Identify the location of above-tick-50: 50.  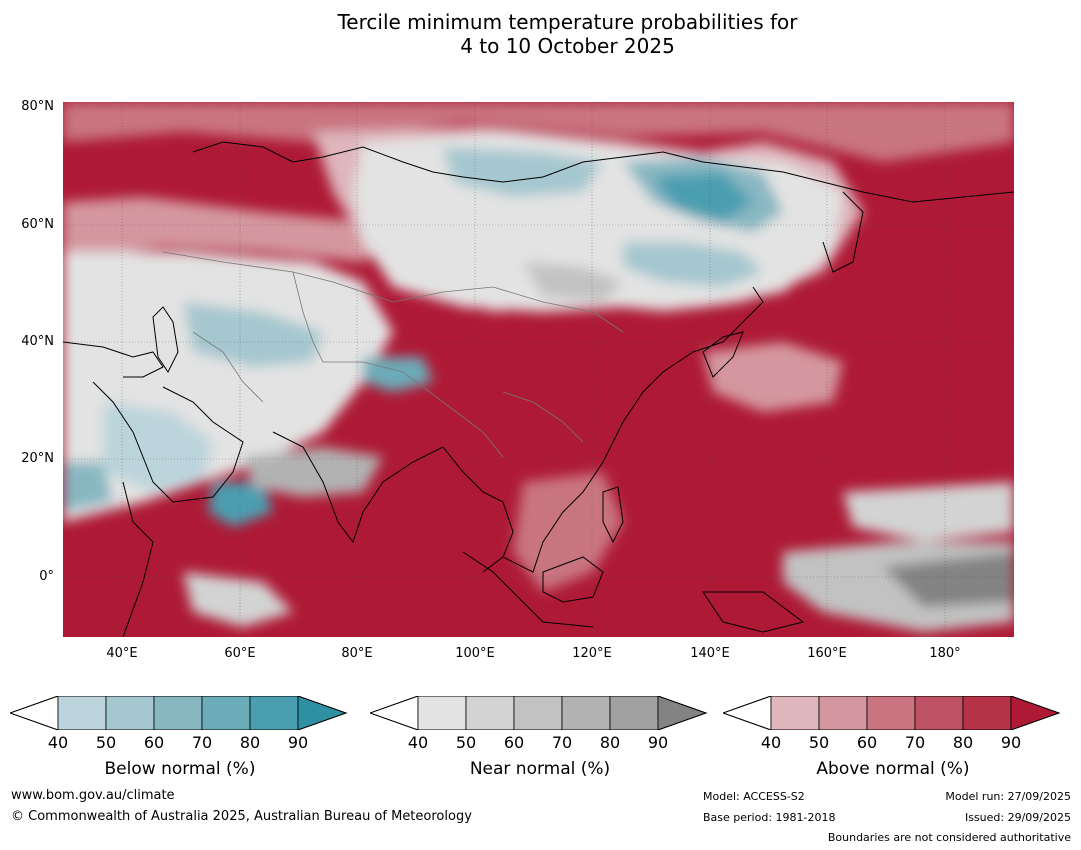
(819, 742).